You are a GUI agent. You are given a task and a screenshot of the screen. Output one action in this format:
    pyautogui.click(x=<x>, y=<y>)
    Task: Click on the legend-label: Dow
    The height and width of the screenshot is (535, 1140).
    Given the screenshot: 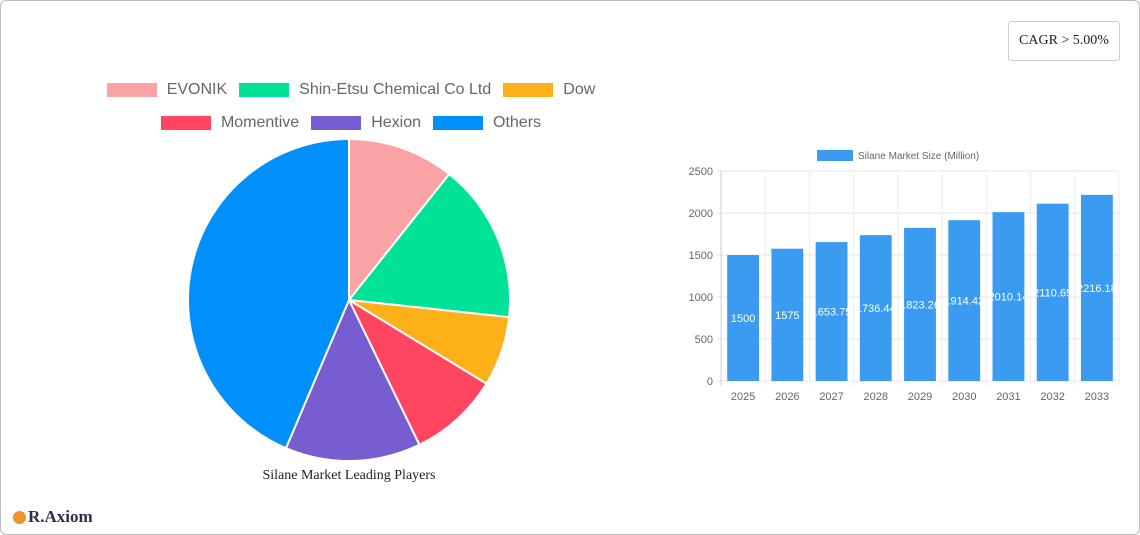 What is the action you would take?
    pyautogui.click(x=579, y=89)
    